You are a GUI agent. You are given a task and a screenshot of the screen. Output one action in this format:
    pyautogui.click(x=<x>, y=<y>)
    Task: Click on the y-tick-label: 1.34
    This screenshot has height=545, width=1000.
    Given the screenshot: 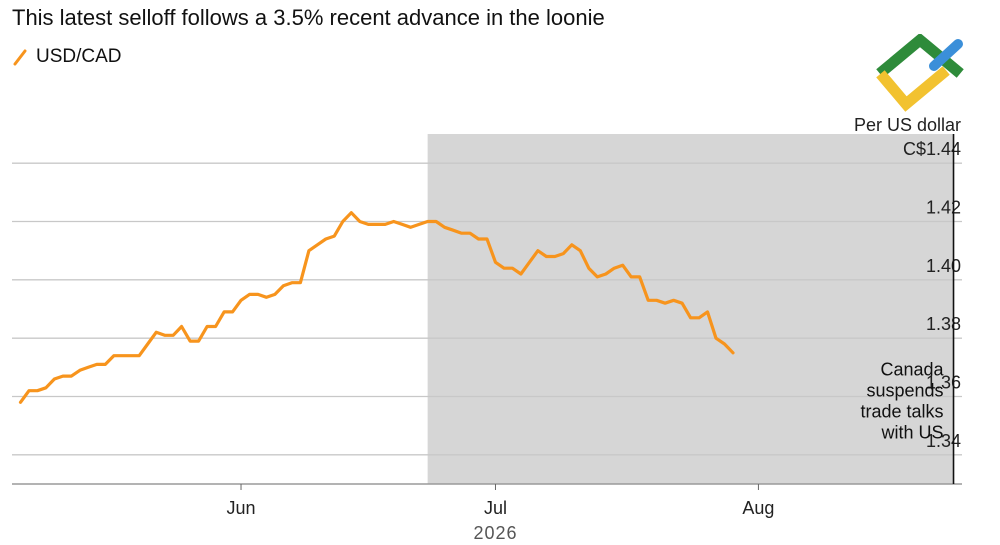 What is the action you would take?
    pyautogui.click(x=943, y=441)
    